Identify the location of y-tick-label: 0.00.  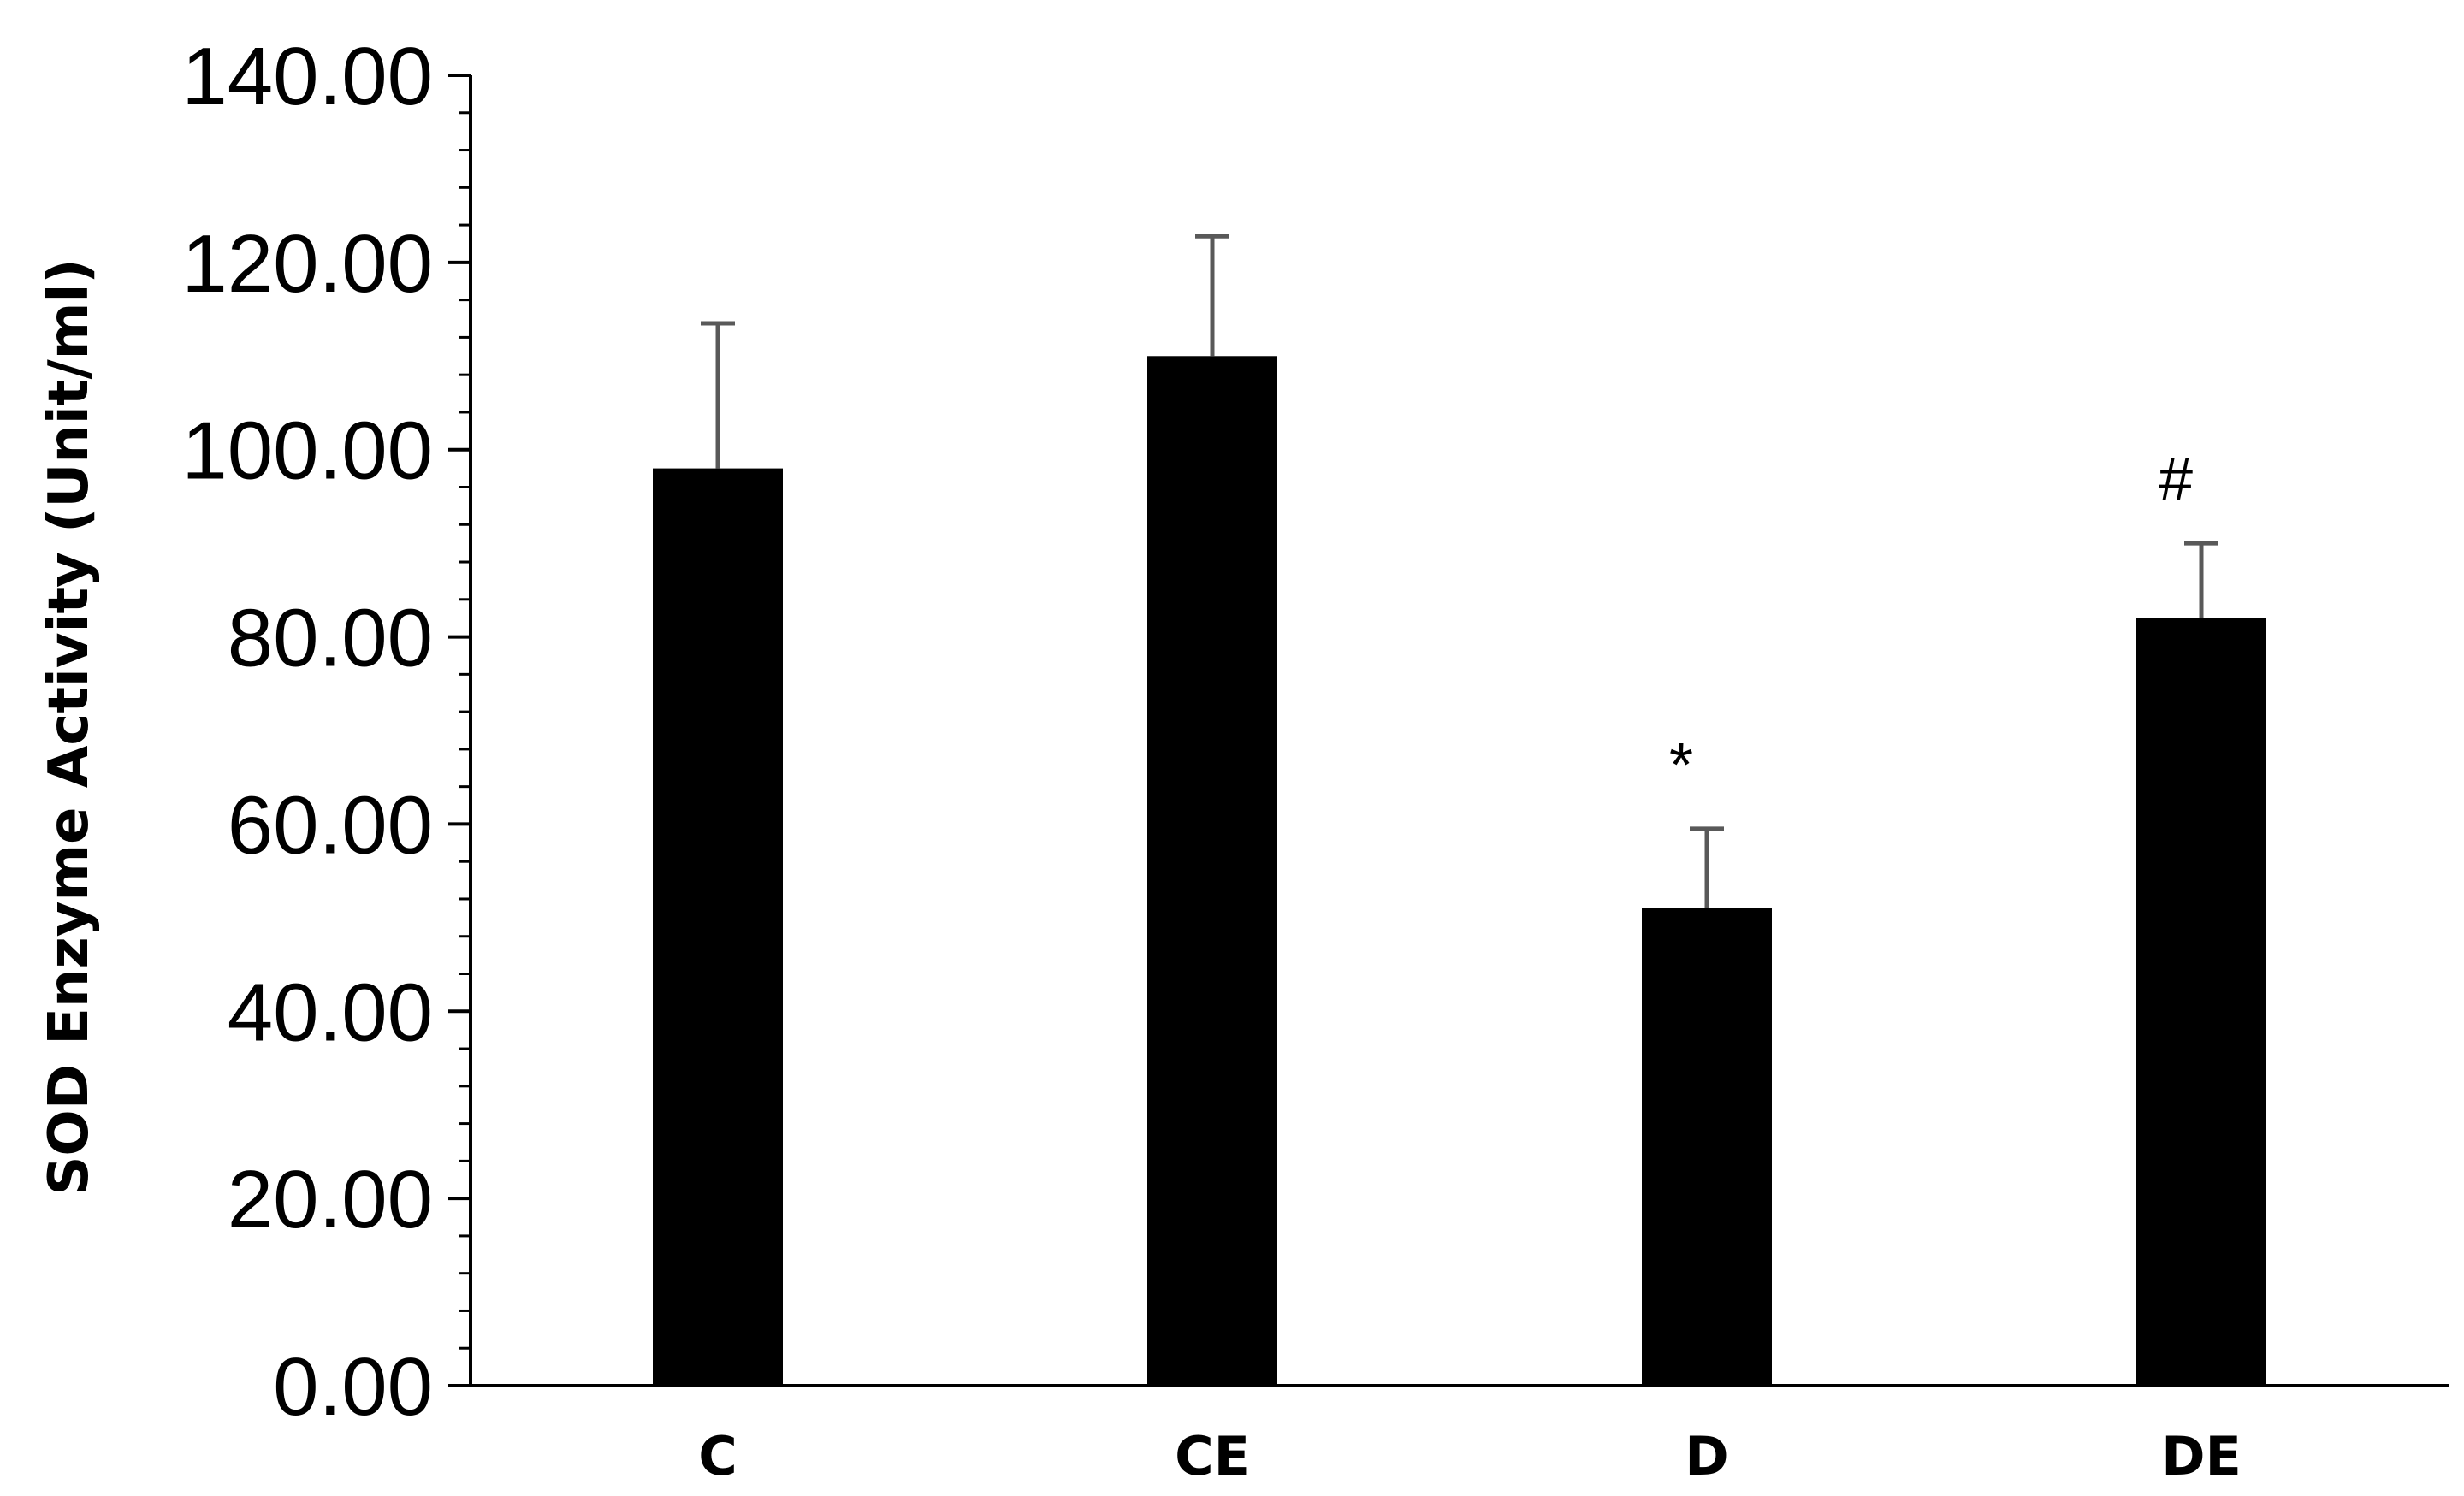
(353, 1387).